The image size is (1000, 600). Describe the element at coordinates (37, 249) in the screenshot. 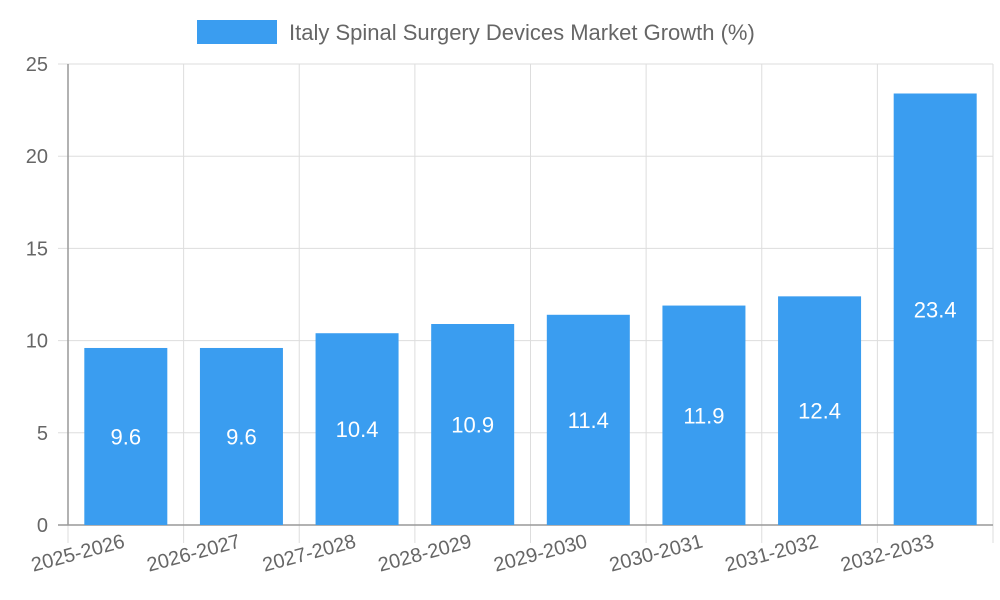

I see `y-tick-label: 15` at that location.